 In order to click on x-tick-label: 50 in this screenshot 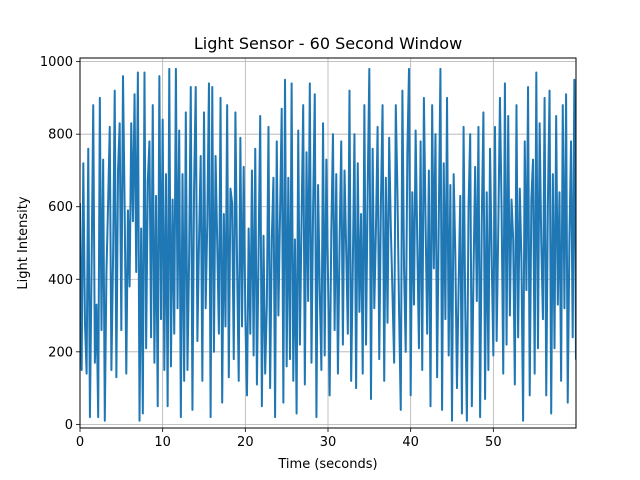, I will do `click(493, 442)`.